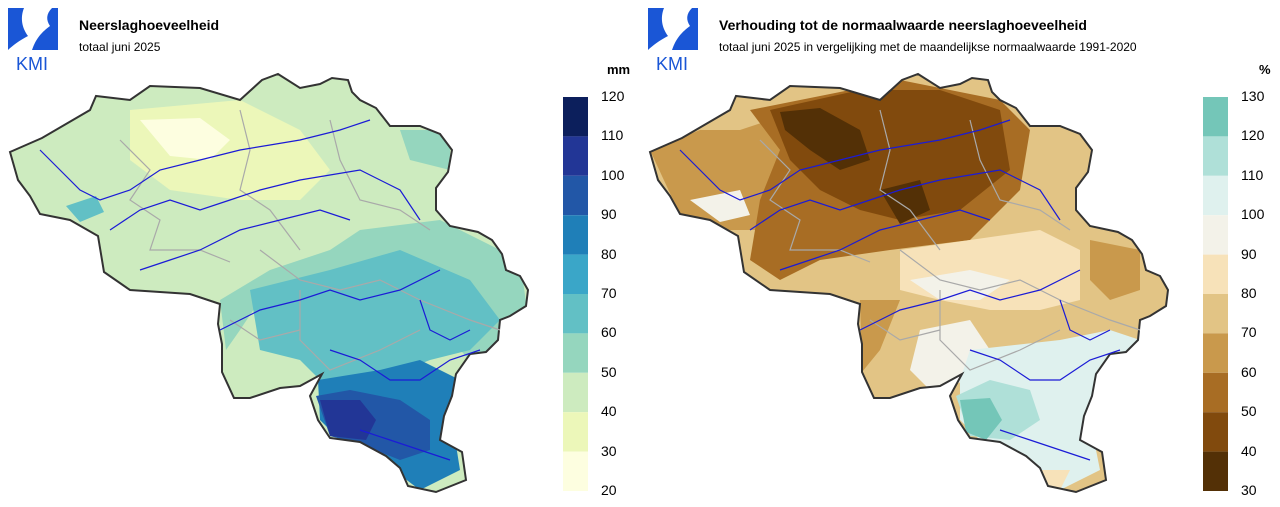 The height and width of the screenshot is (507, 1280). I want to click on precipitation-legend, so click(575, 294).